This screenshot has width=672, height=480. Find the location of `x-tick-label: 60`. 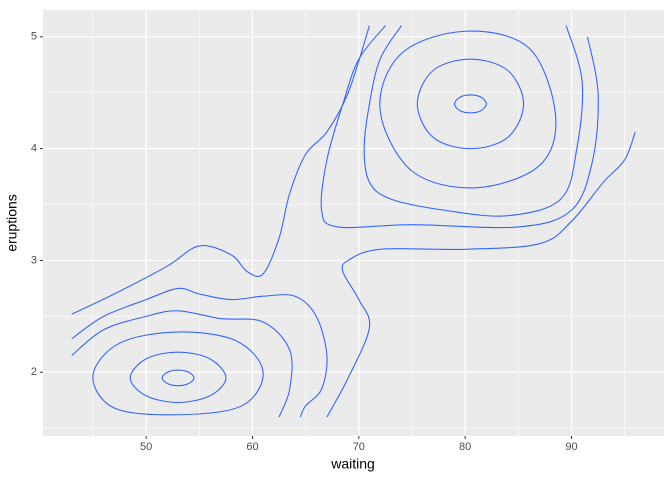

x-tick-label: 60 is located at coordinates (252, 447).